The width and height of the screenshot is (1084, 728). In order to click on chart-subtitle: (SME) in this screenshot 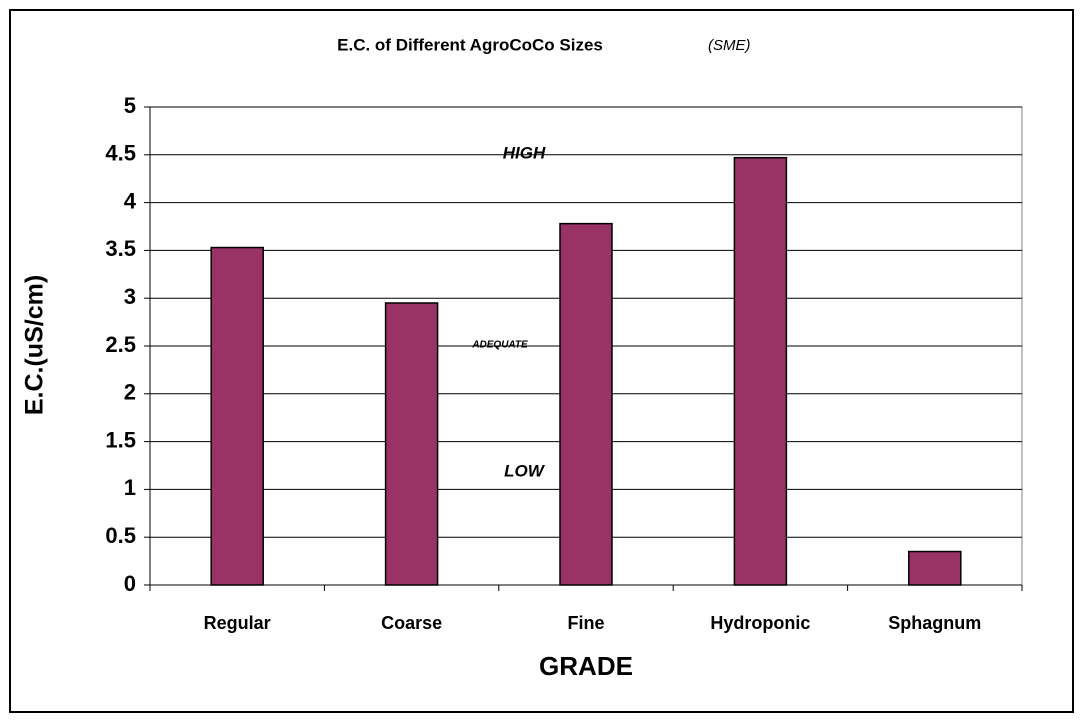, I will do `click(729, 45)`.